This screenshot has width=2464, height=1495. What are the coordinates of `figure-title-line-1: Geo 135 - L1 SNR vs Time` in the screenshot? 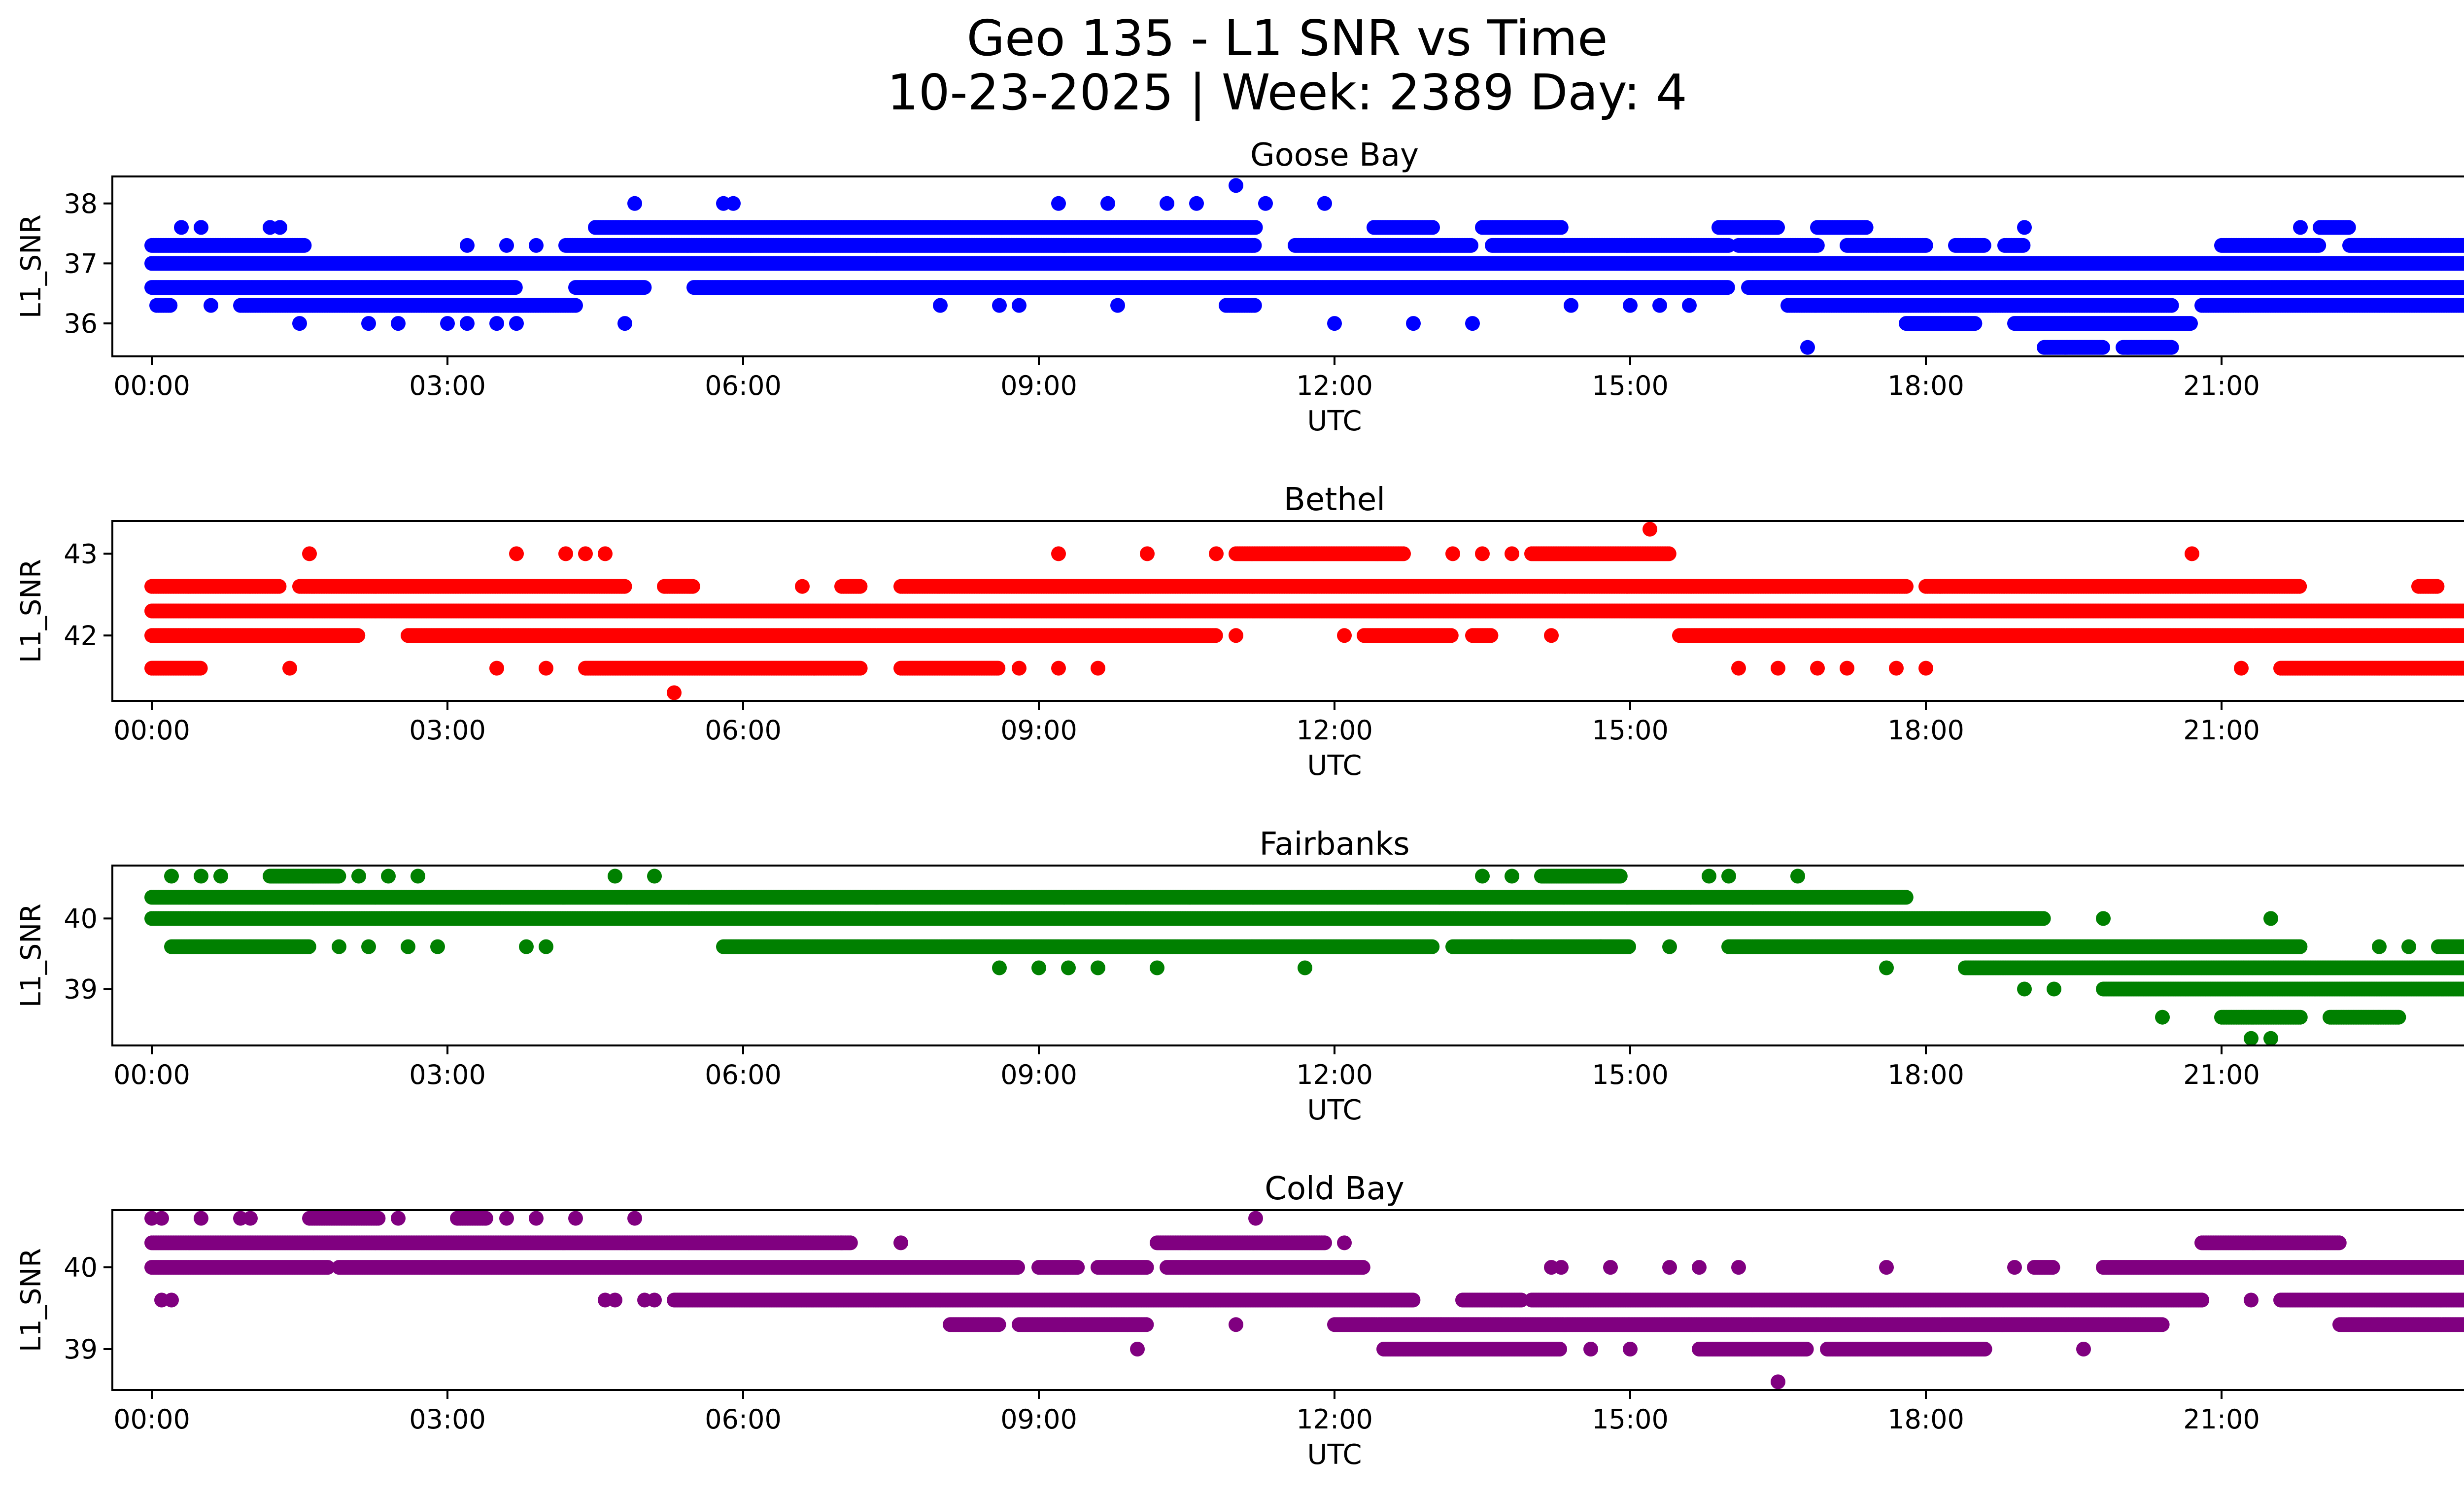 It's located at (1287, 38).